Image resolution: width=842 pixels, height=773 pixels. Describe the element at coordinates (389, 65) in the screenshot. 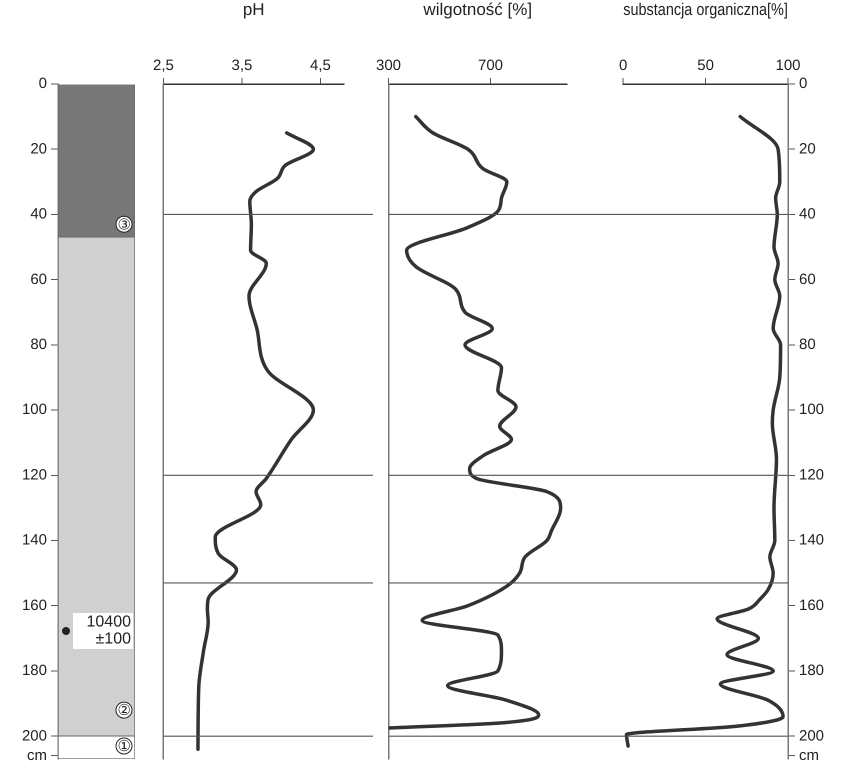

I see `x-tick-label: 300` at that location.